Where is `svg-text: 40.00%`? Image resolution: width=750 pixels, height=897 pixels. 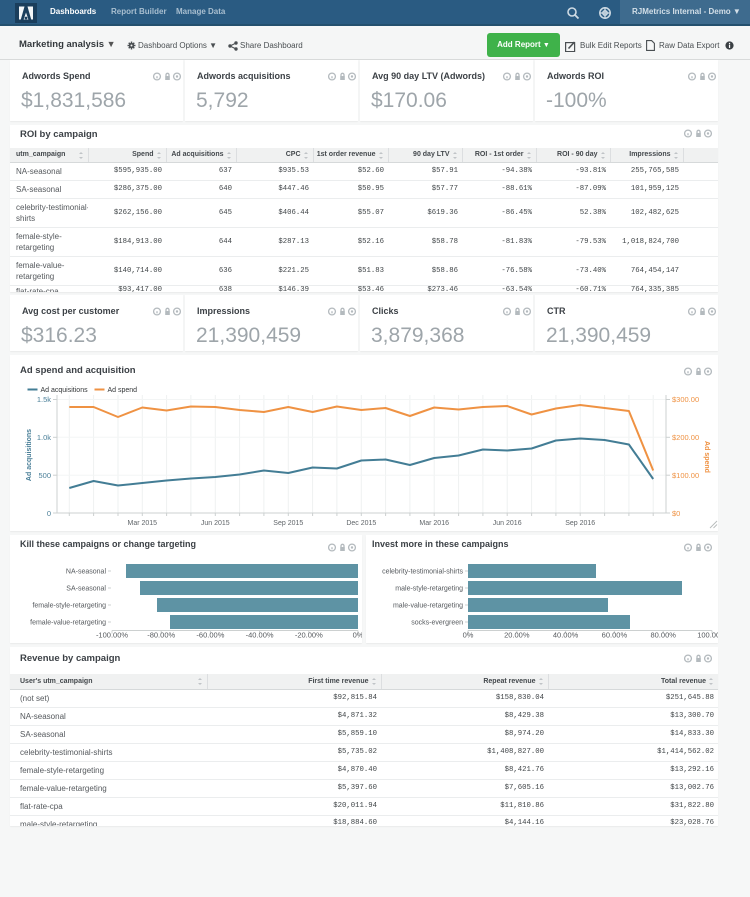 svg-text: 40.00% is located at coordinates (566, 635).